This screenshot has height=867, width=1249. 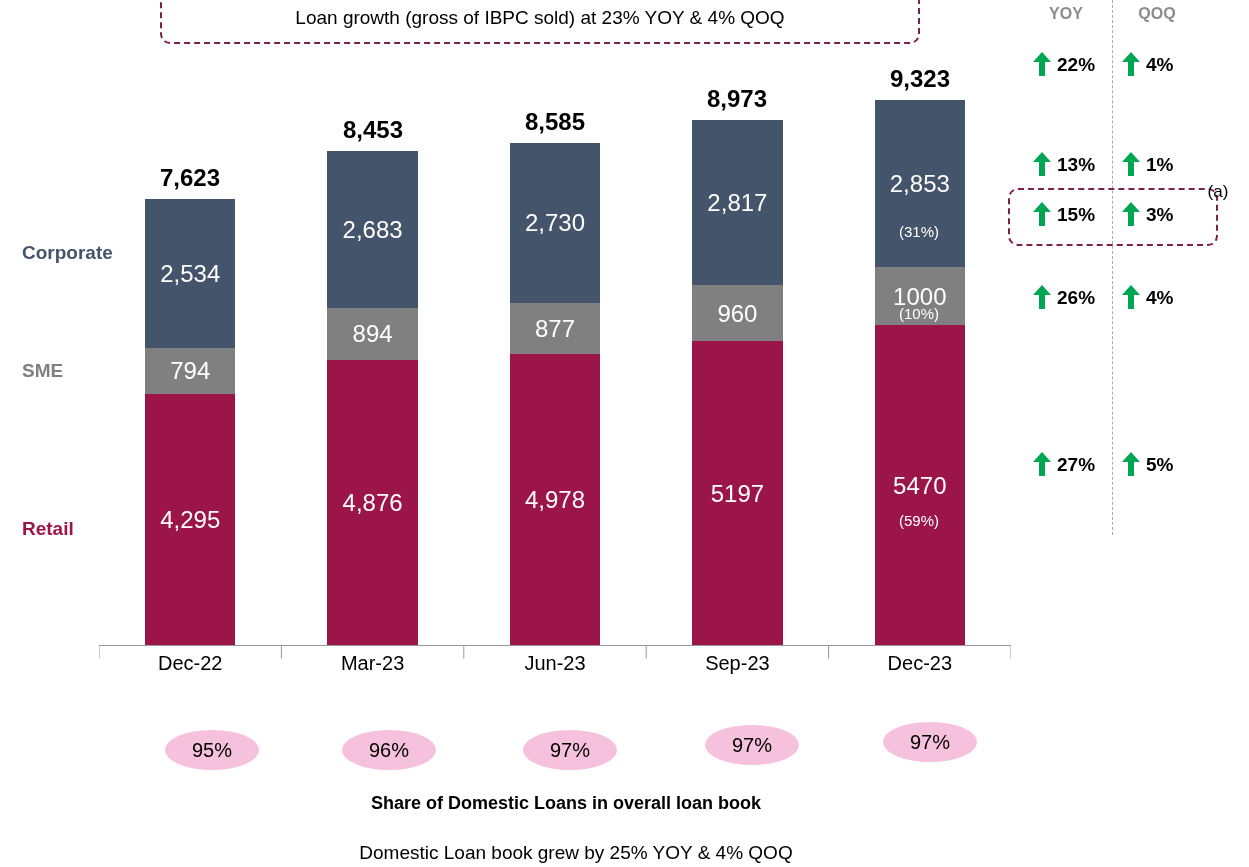 I want to click on text: 26%, so click(x=1076, y=298).